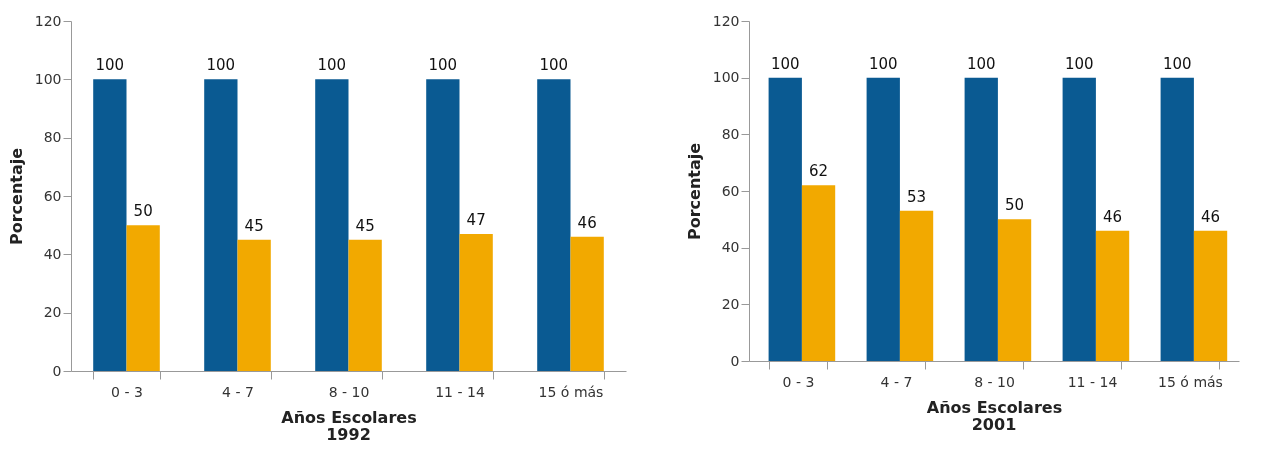  What do you see at coordinates (348, 434) in the screenshot?
I see `text: 1992` at bounding box center [348, 434].